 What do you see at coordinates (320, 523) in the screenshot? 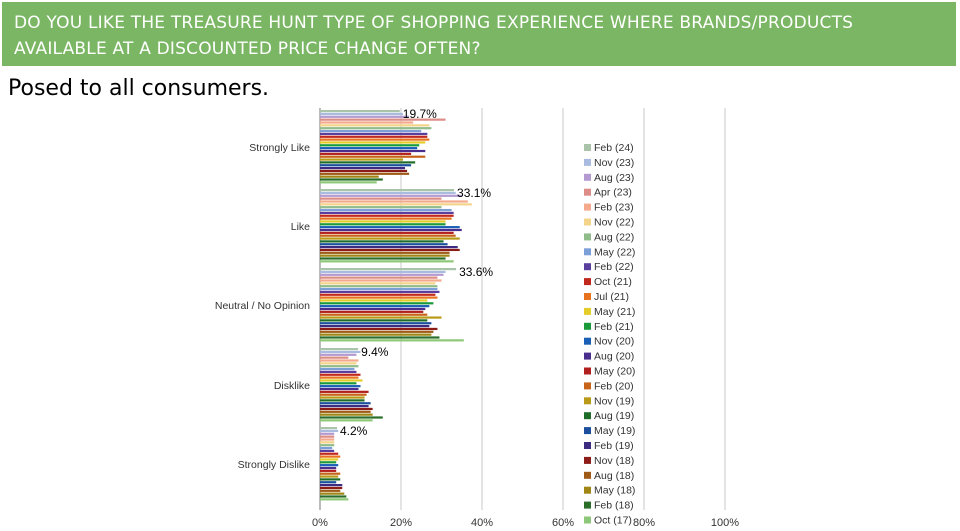
I see `x-tick-label: 0%` at bounding box center [320, 523].